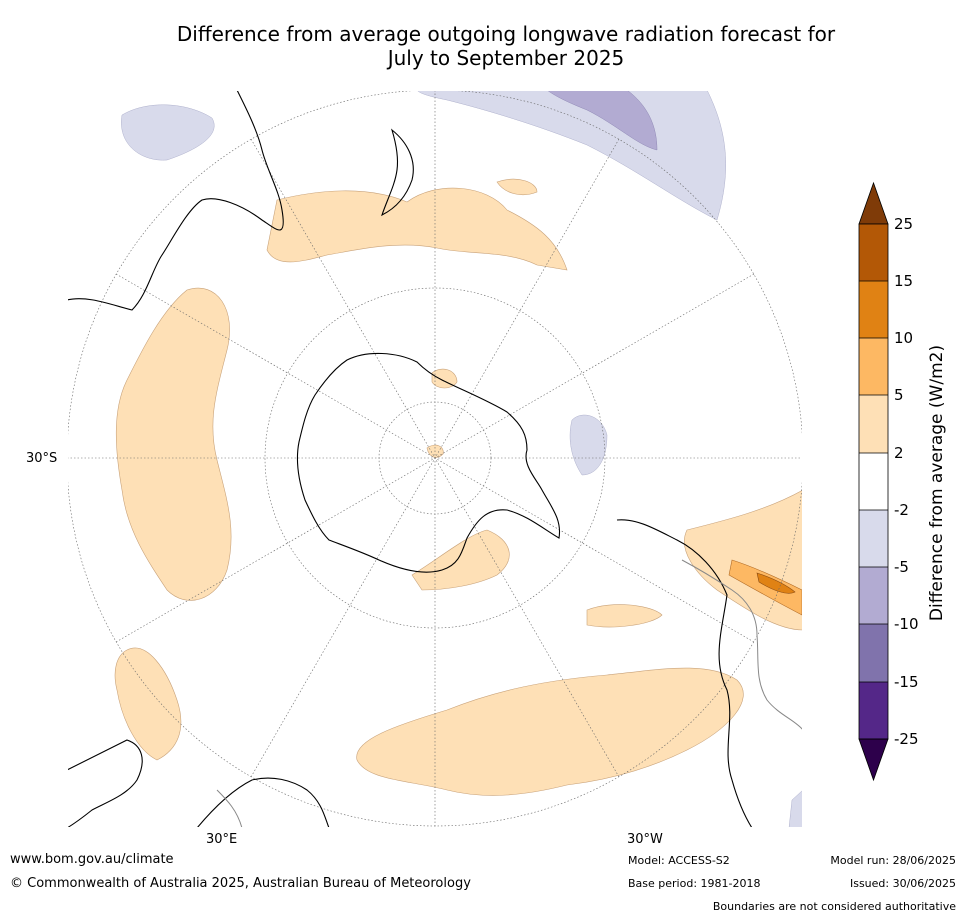  I want to click on website-link: www.bom.gov.au/climate, so click(92, 859).